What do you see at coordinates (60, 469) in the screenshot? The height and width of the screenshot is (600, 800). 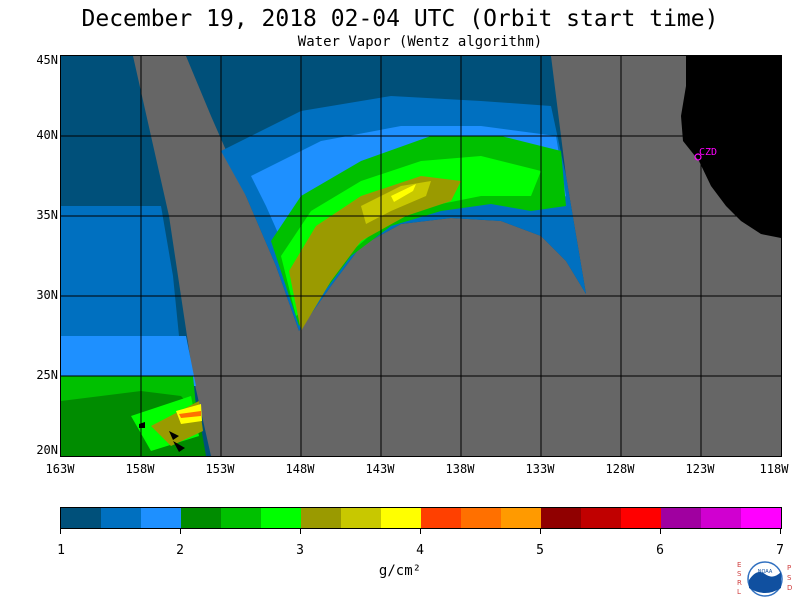 I see `lon-label: 163W` at bounding box center [60, 469].